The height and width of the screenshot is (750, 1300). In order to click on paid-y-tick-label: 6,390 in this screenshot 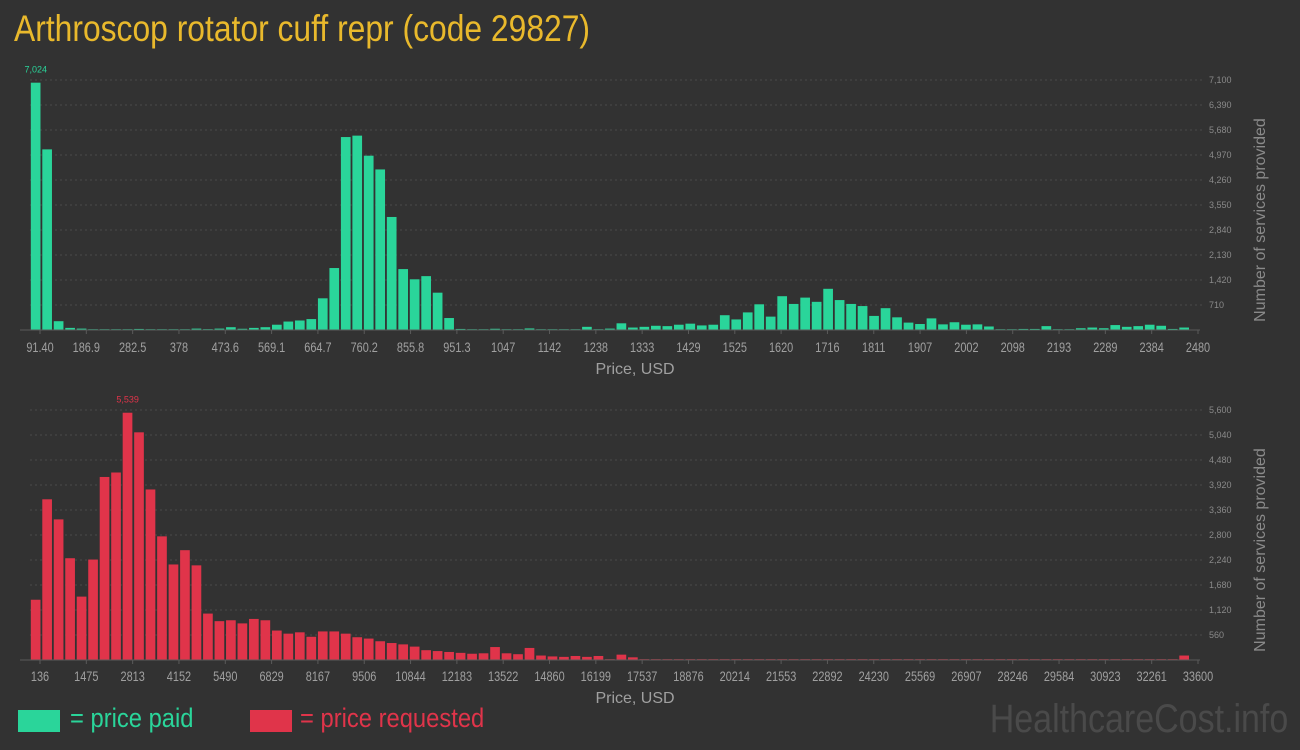, I will do `click(1220, 105)`.